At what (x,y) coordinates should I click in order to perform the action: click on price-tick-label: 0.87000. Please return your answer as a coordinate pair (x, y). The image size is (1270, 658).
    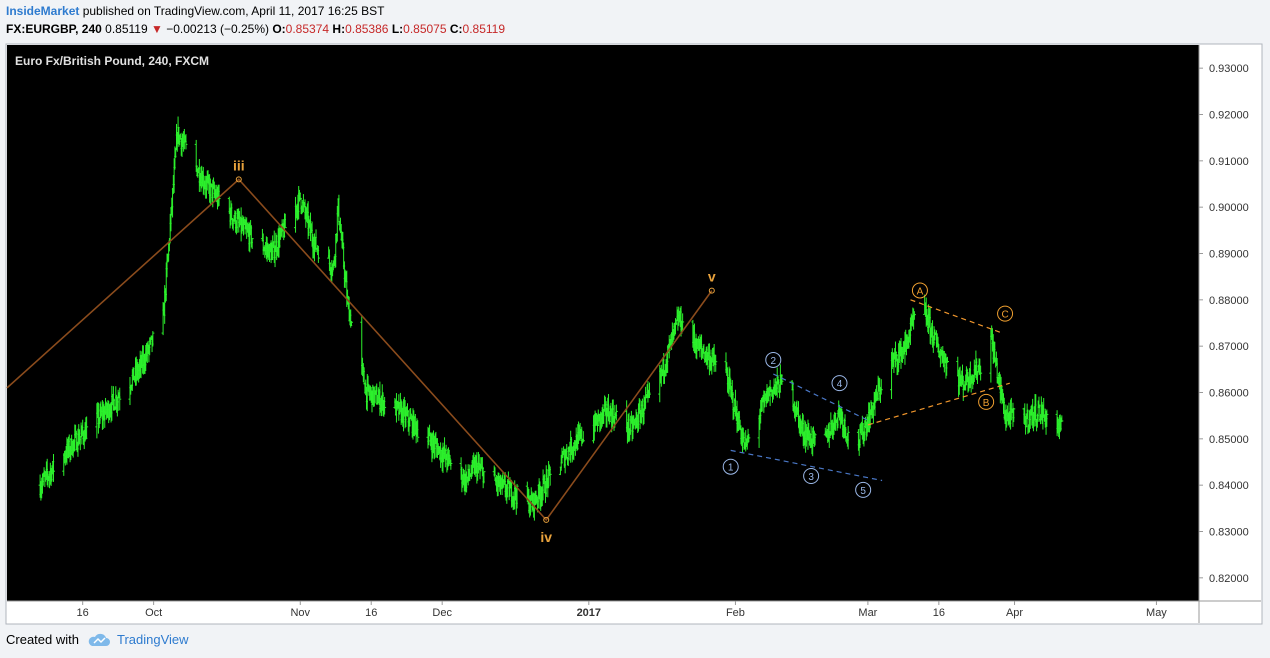
    Looking at the image, I should click on (1229, 347).